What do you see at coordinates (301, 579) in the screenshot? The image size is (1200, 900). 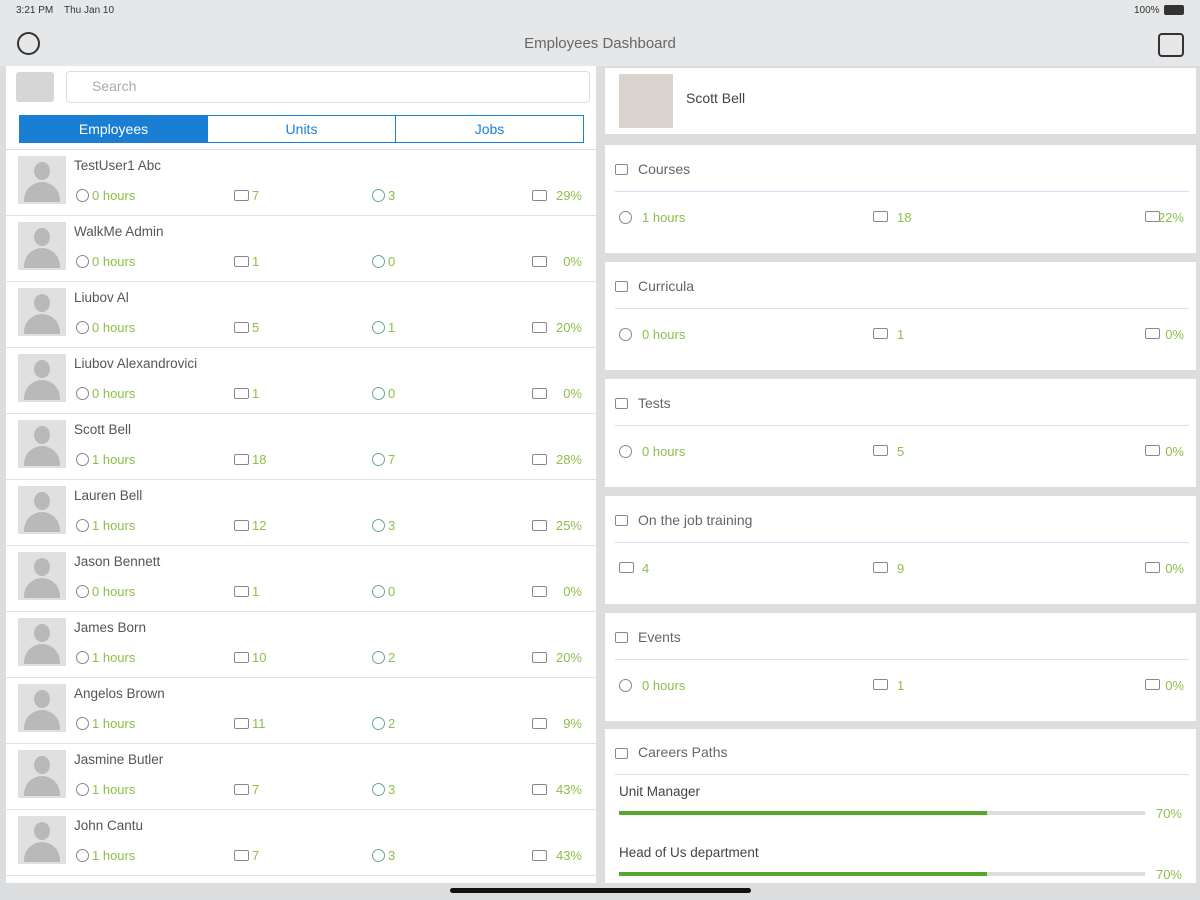 I see `employee-row: Jason Bennett 0 hours 1 0 0%` at bounding box center [301, 579].